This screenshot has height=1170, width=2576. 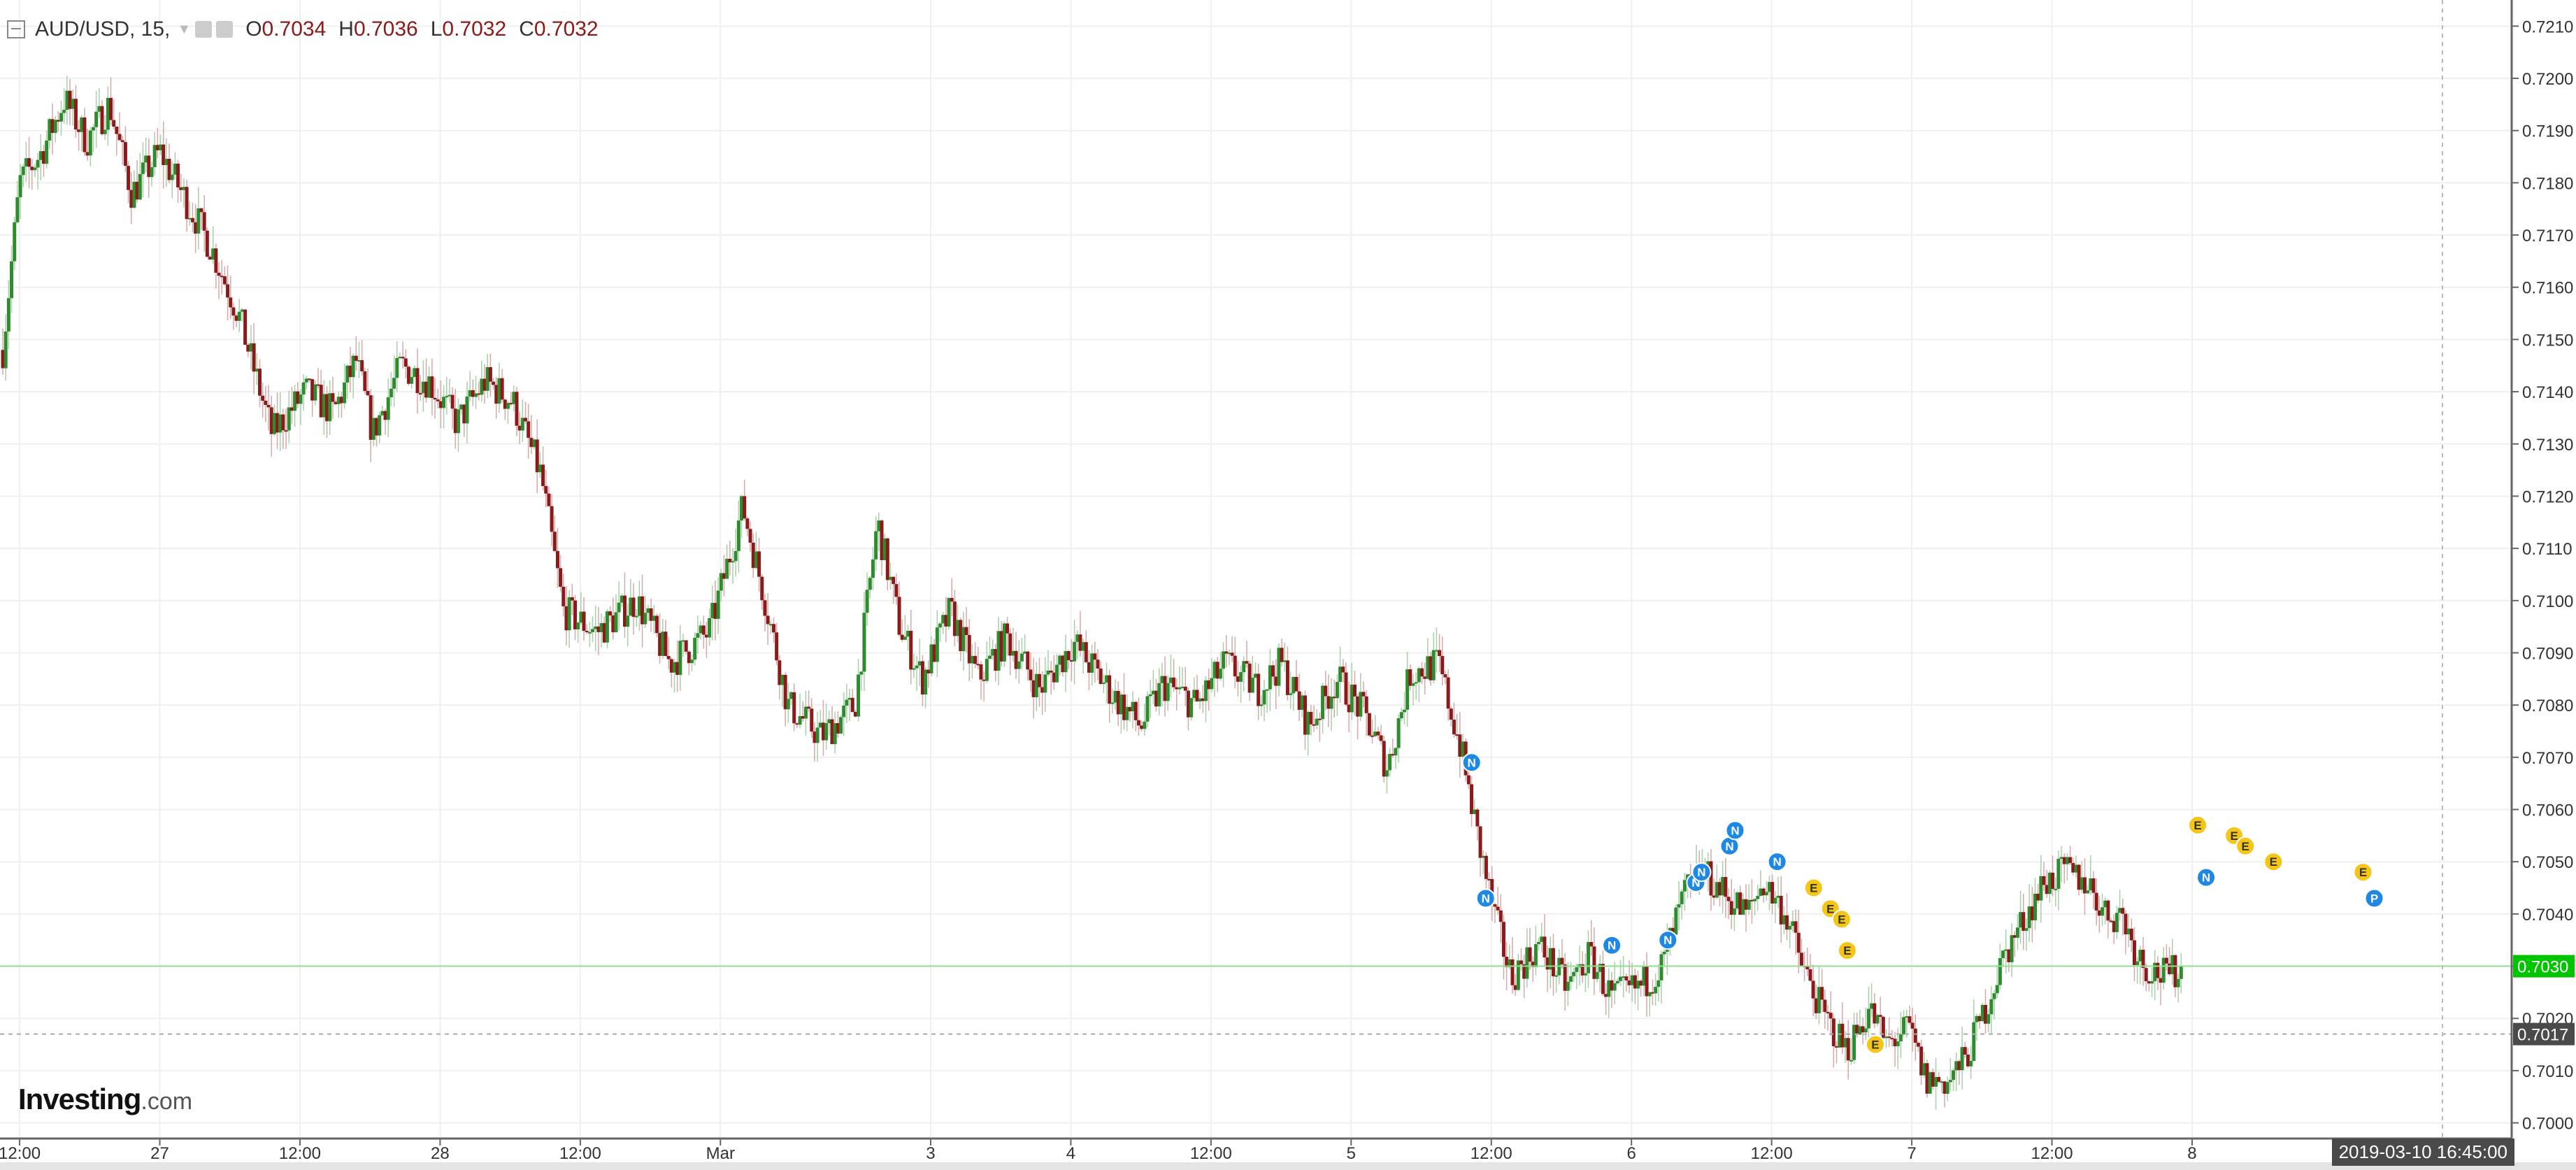 What do you see at coordinates (1485, 898) in the screenshot?
I see `event-marker-n: N` at bounding box center [1485, 898].